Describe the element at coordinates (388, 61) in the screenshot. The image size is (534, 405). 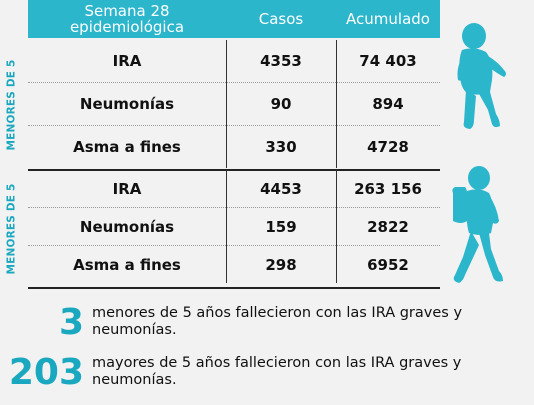
I see `row-acumulado: 74 403` at that location.